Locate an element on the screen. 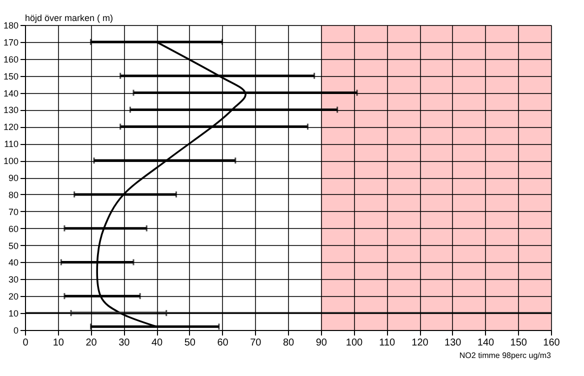 This screenshot has width=584, height=376. y-tick-label: 70 is located at coordinates (13, 211).